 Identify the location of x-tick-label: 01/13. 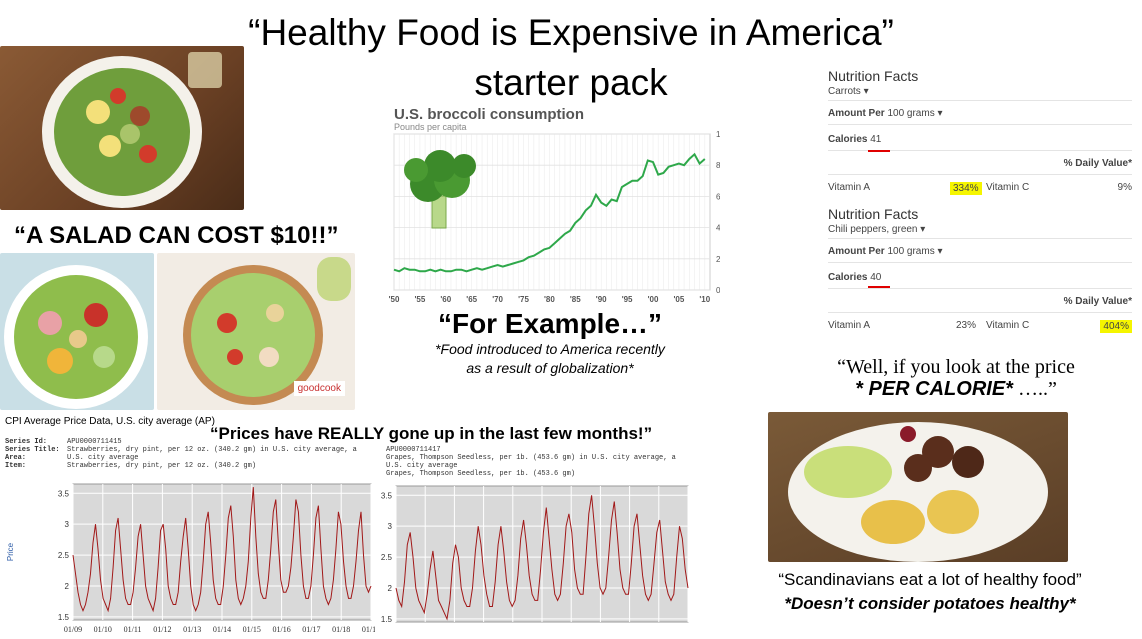
(192, 629).